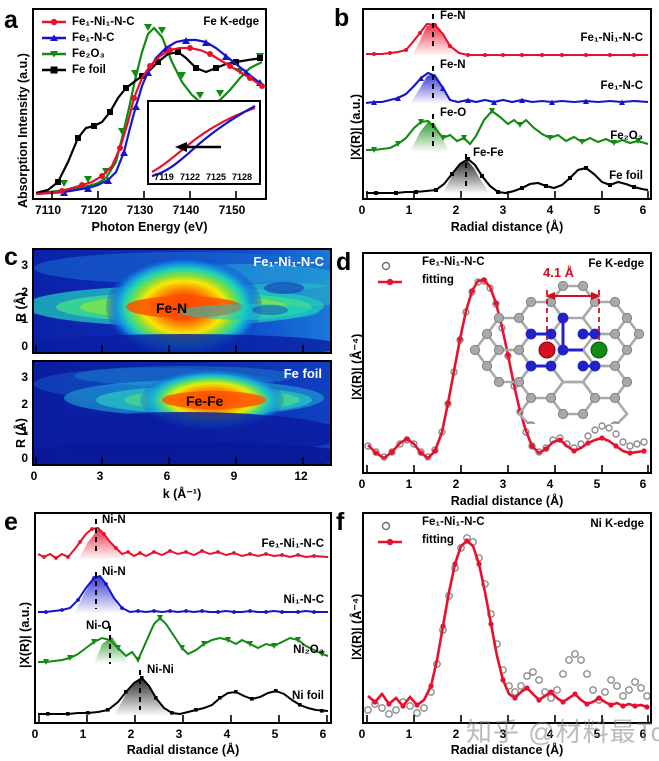  I want to click on ni-atom, so click(599, 350).